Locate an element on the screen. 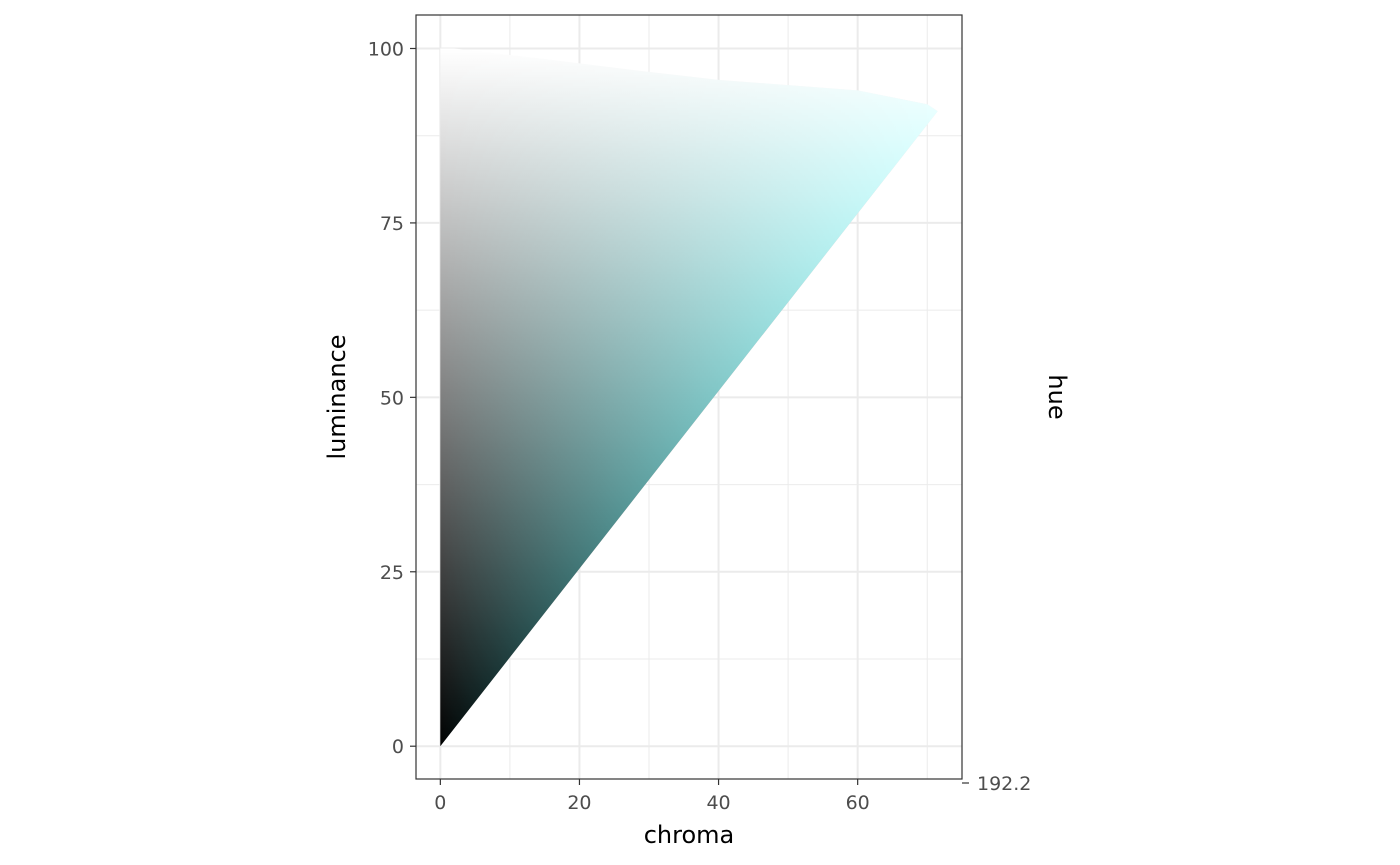 Image resolution: width=1400 pixels, height=865 pixels. y-tick-label: 100 is located at coordinates (386, 49).